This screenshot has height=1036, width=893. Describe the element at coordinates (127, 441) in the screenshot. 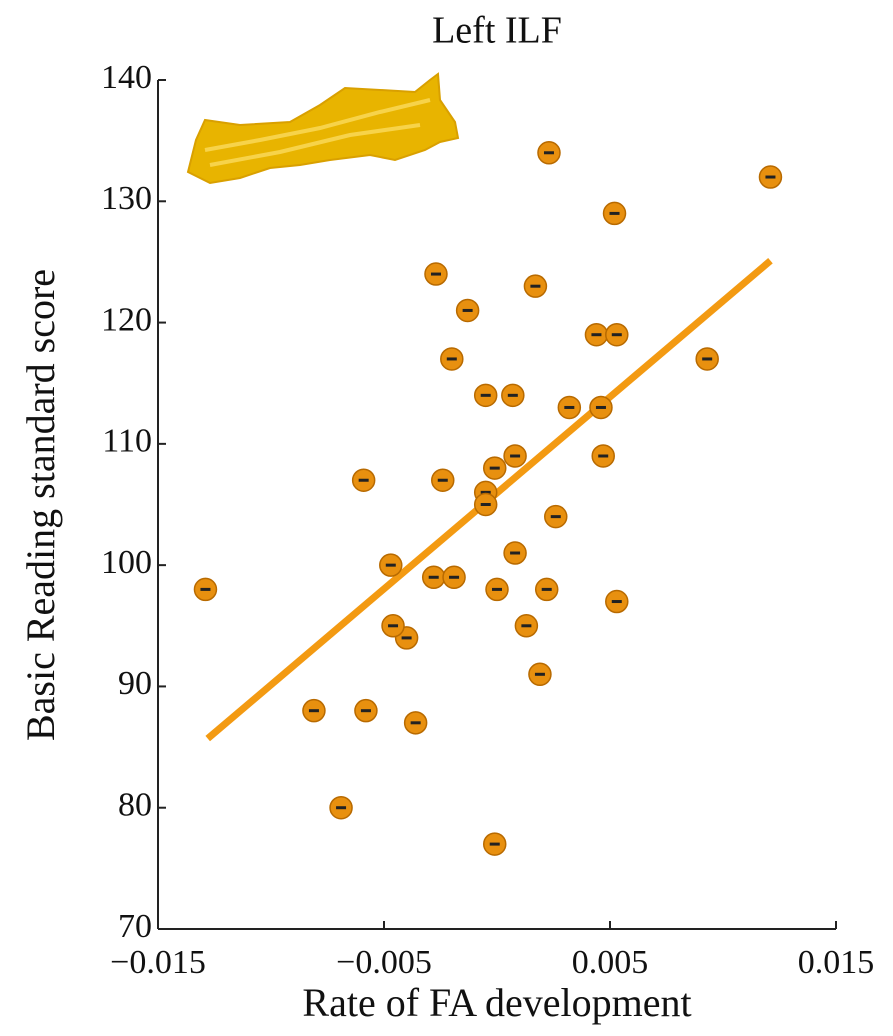

I see `y-tick-label: 110` at that location.